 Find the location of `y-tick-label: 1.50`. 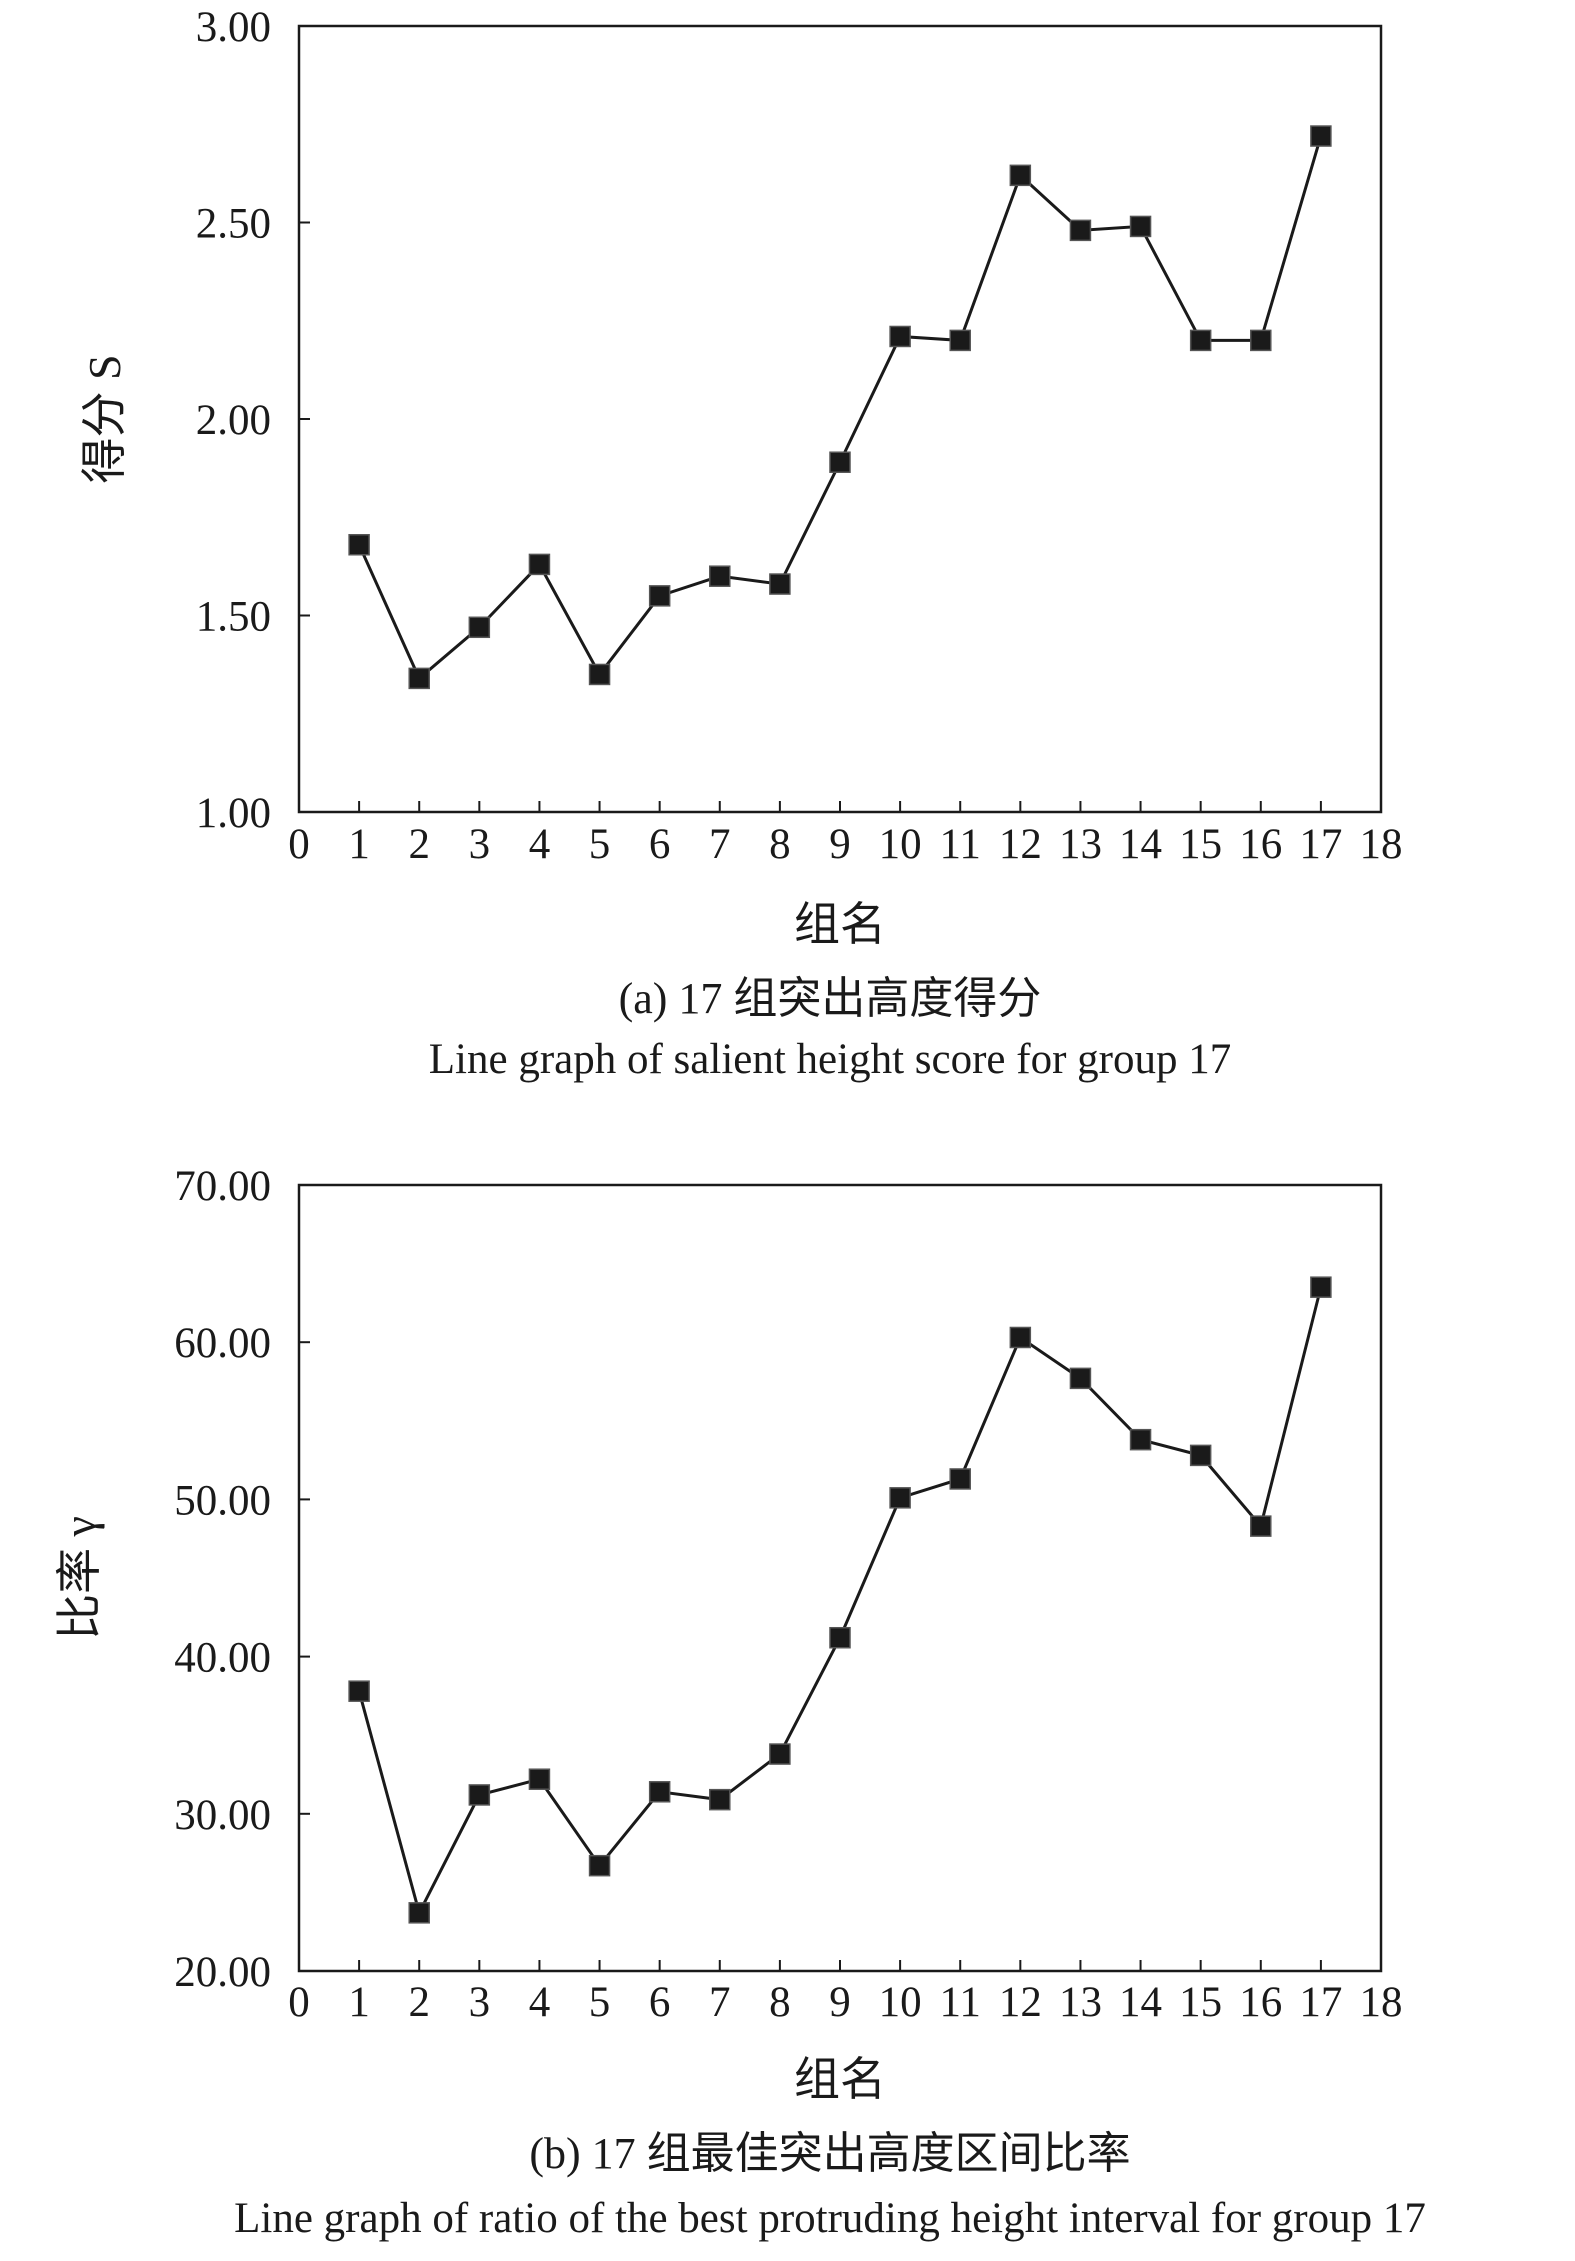

y-tick-label: 1.50 is located at coordinates (233, 617).